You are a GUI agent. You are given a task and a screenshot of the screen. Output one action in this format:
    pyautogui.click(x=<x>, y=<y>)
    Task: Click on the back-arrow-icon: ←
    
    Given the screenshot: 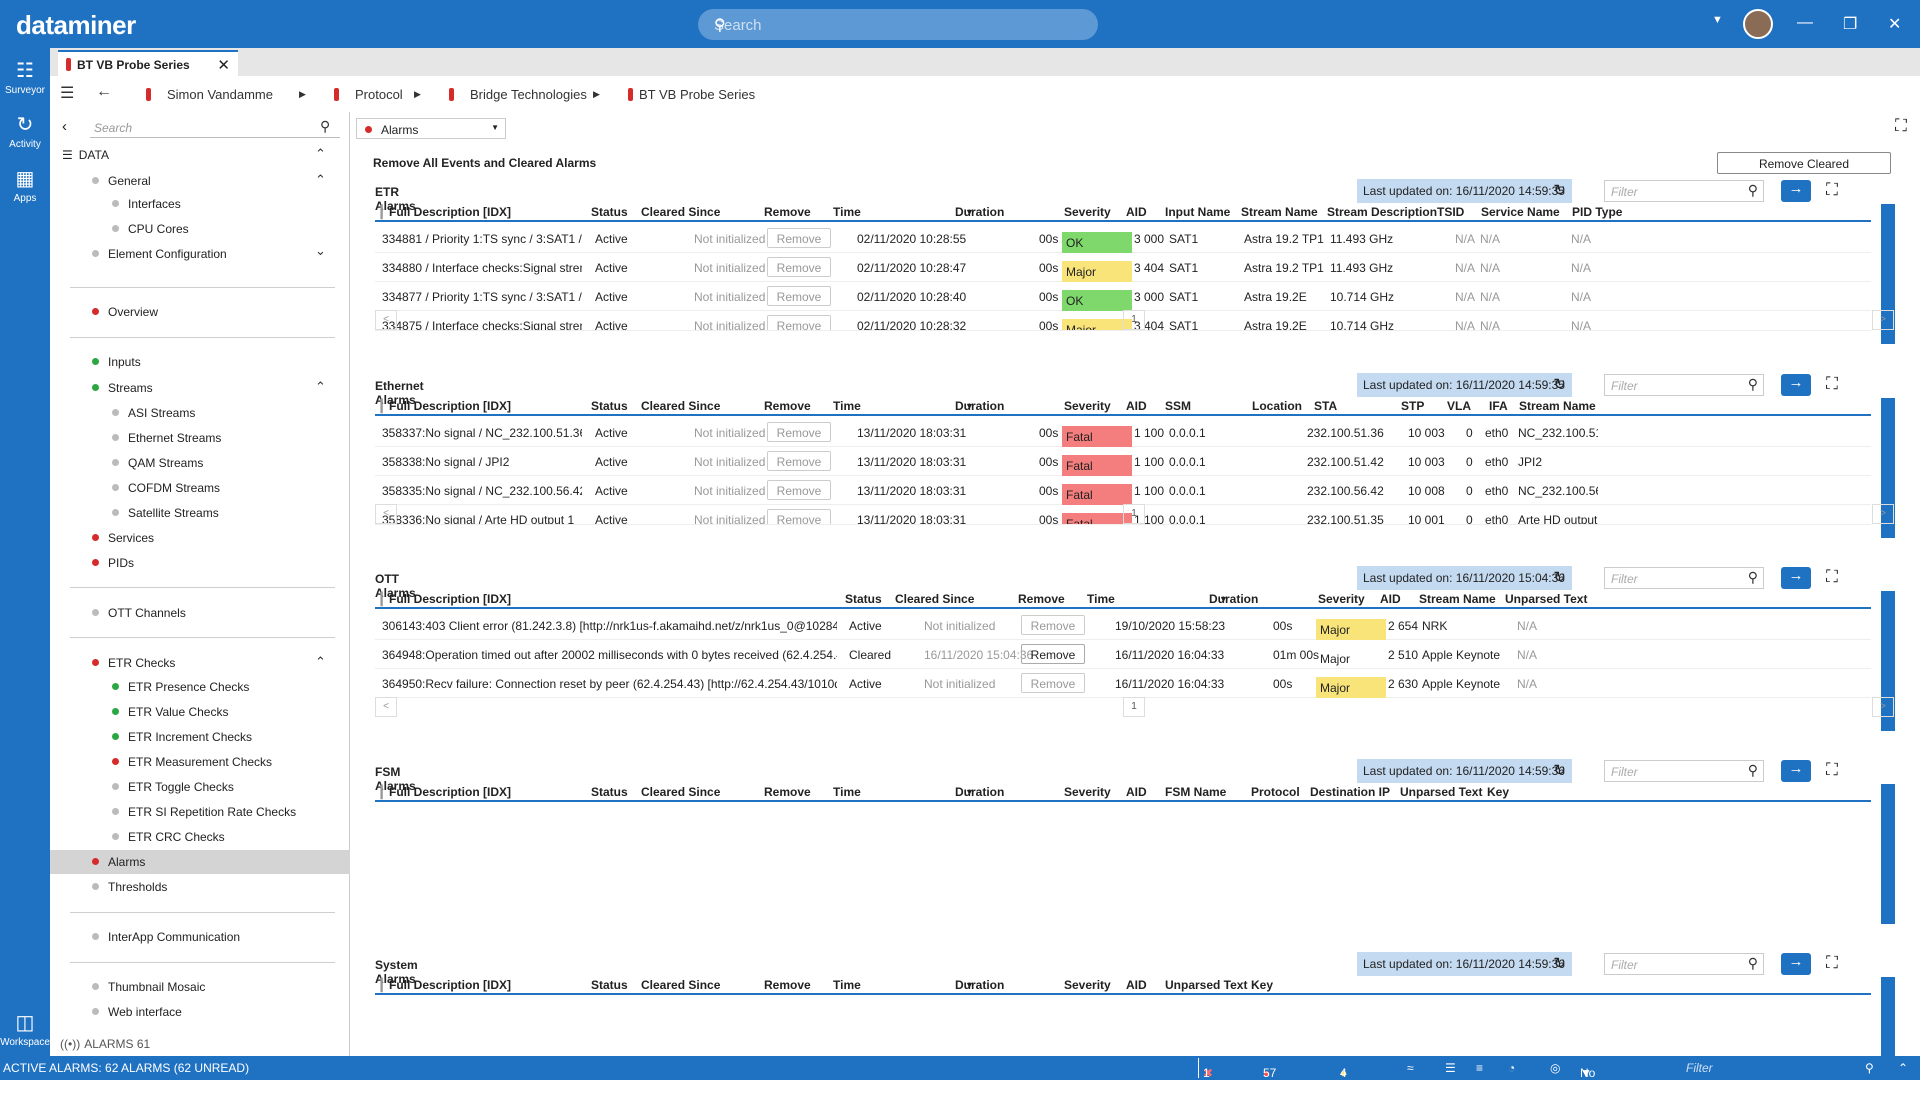 What is the action you would take?
    pyautogui.click(x=104, y=91)
    